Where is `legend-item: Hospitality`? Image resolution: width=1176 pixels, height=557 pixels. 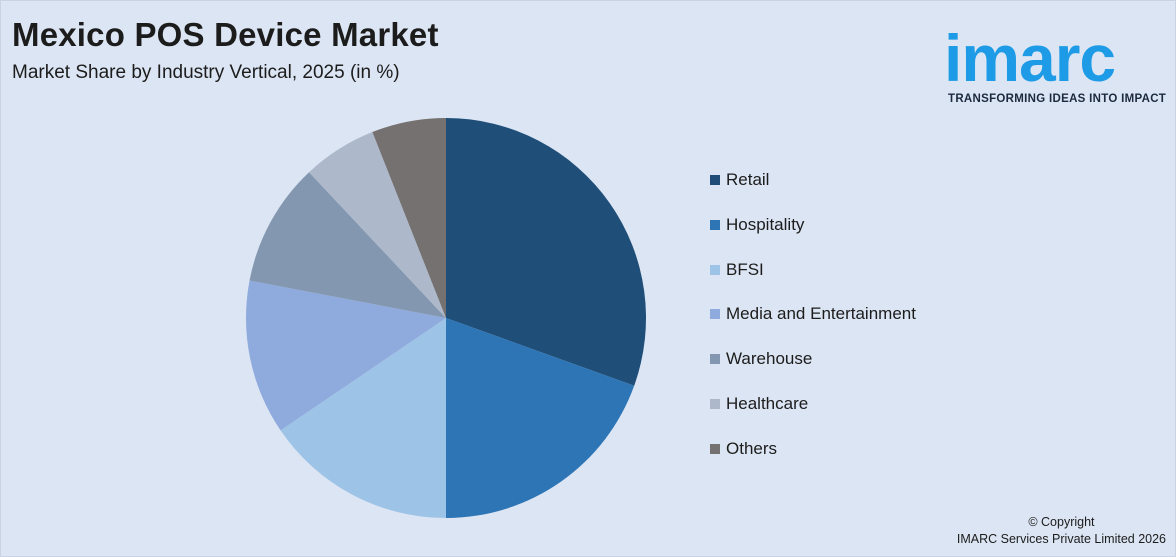
legend-item: Hospitality is located at coordinates (757, 225).